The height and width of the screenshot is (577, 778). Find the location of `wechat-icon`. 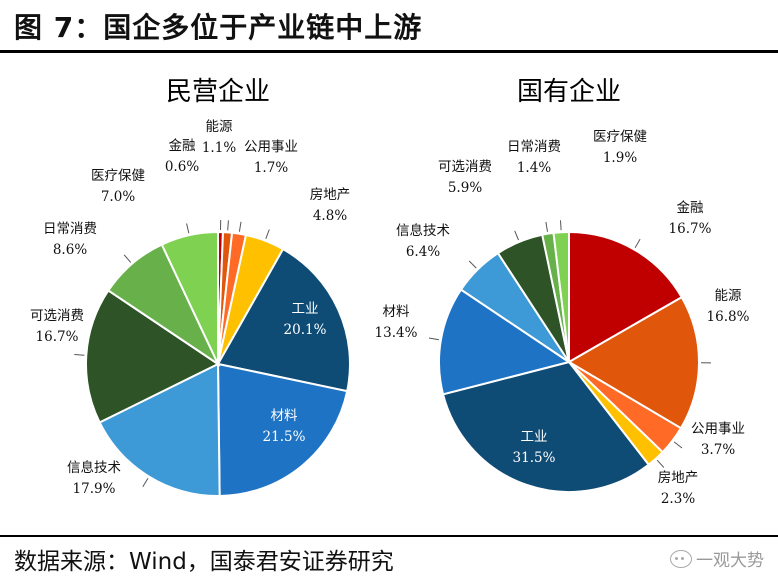

wechat-icon is located at coordinates (681, 558).